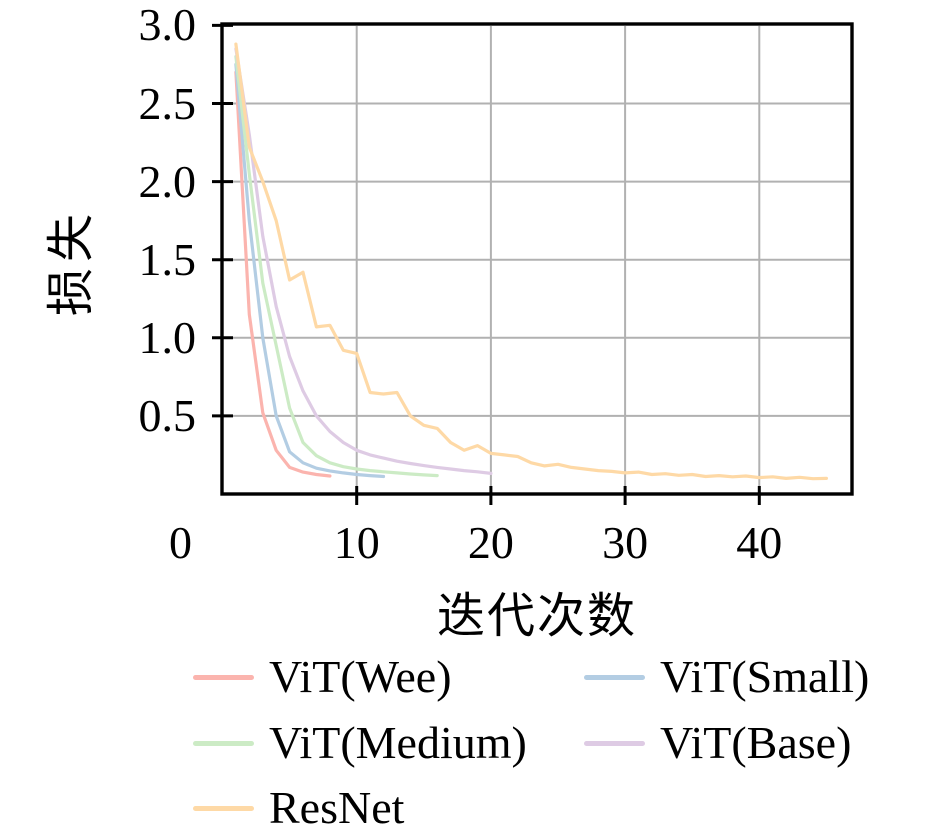 The height and width of the screenshot is (832, 945). I want to click on legend-label: ViT(Base), so click(756, 742).